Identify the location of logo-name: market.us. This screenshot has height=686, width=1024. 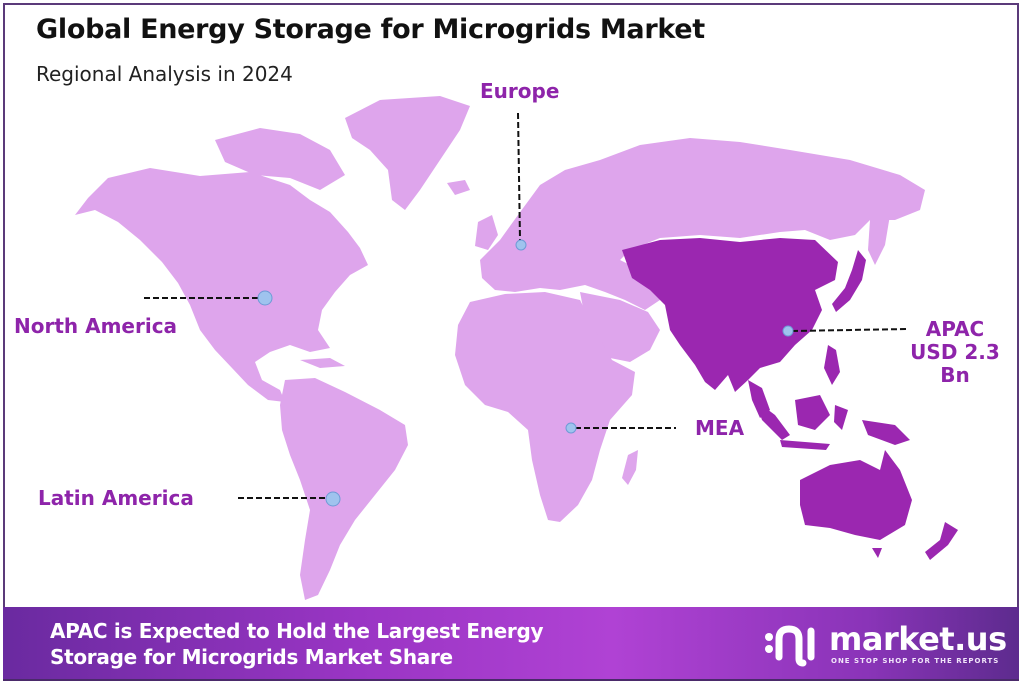
(918, 639).